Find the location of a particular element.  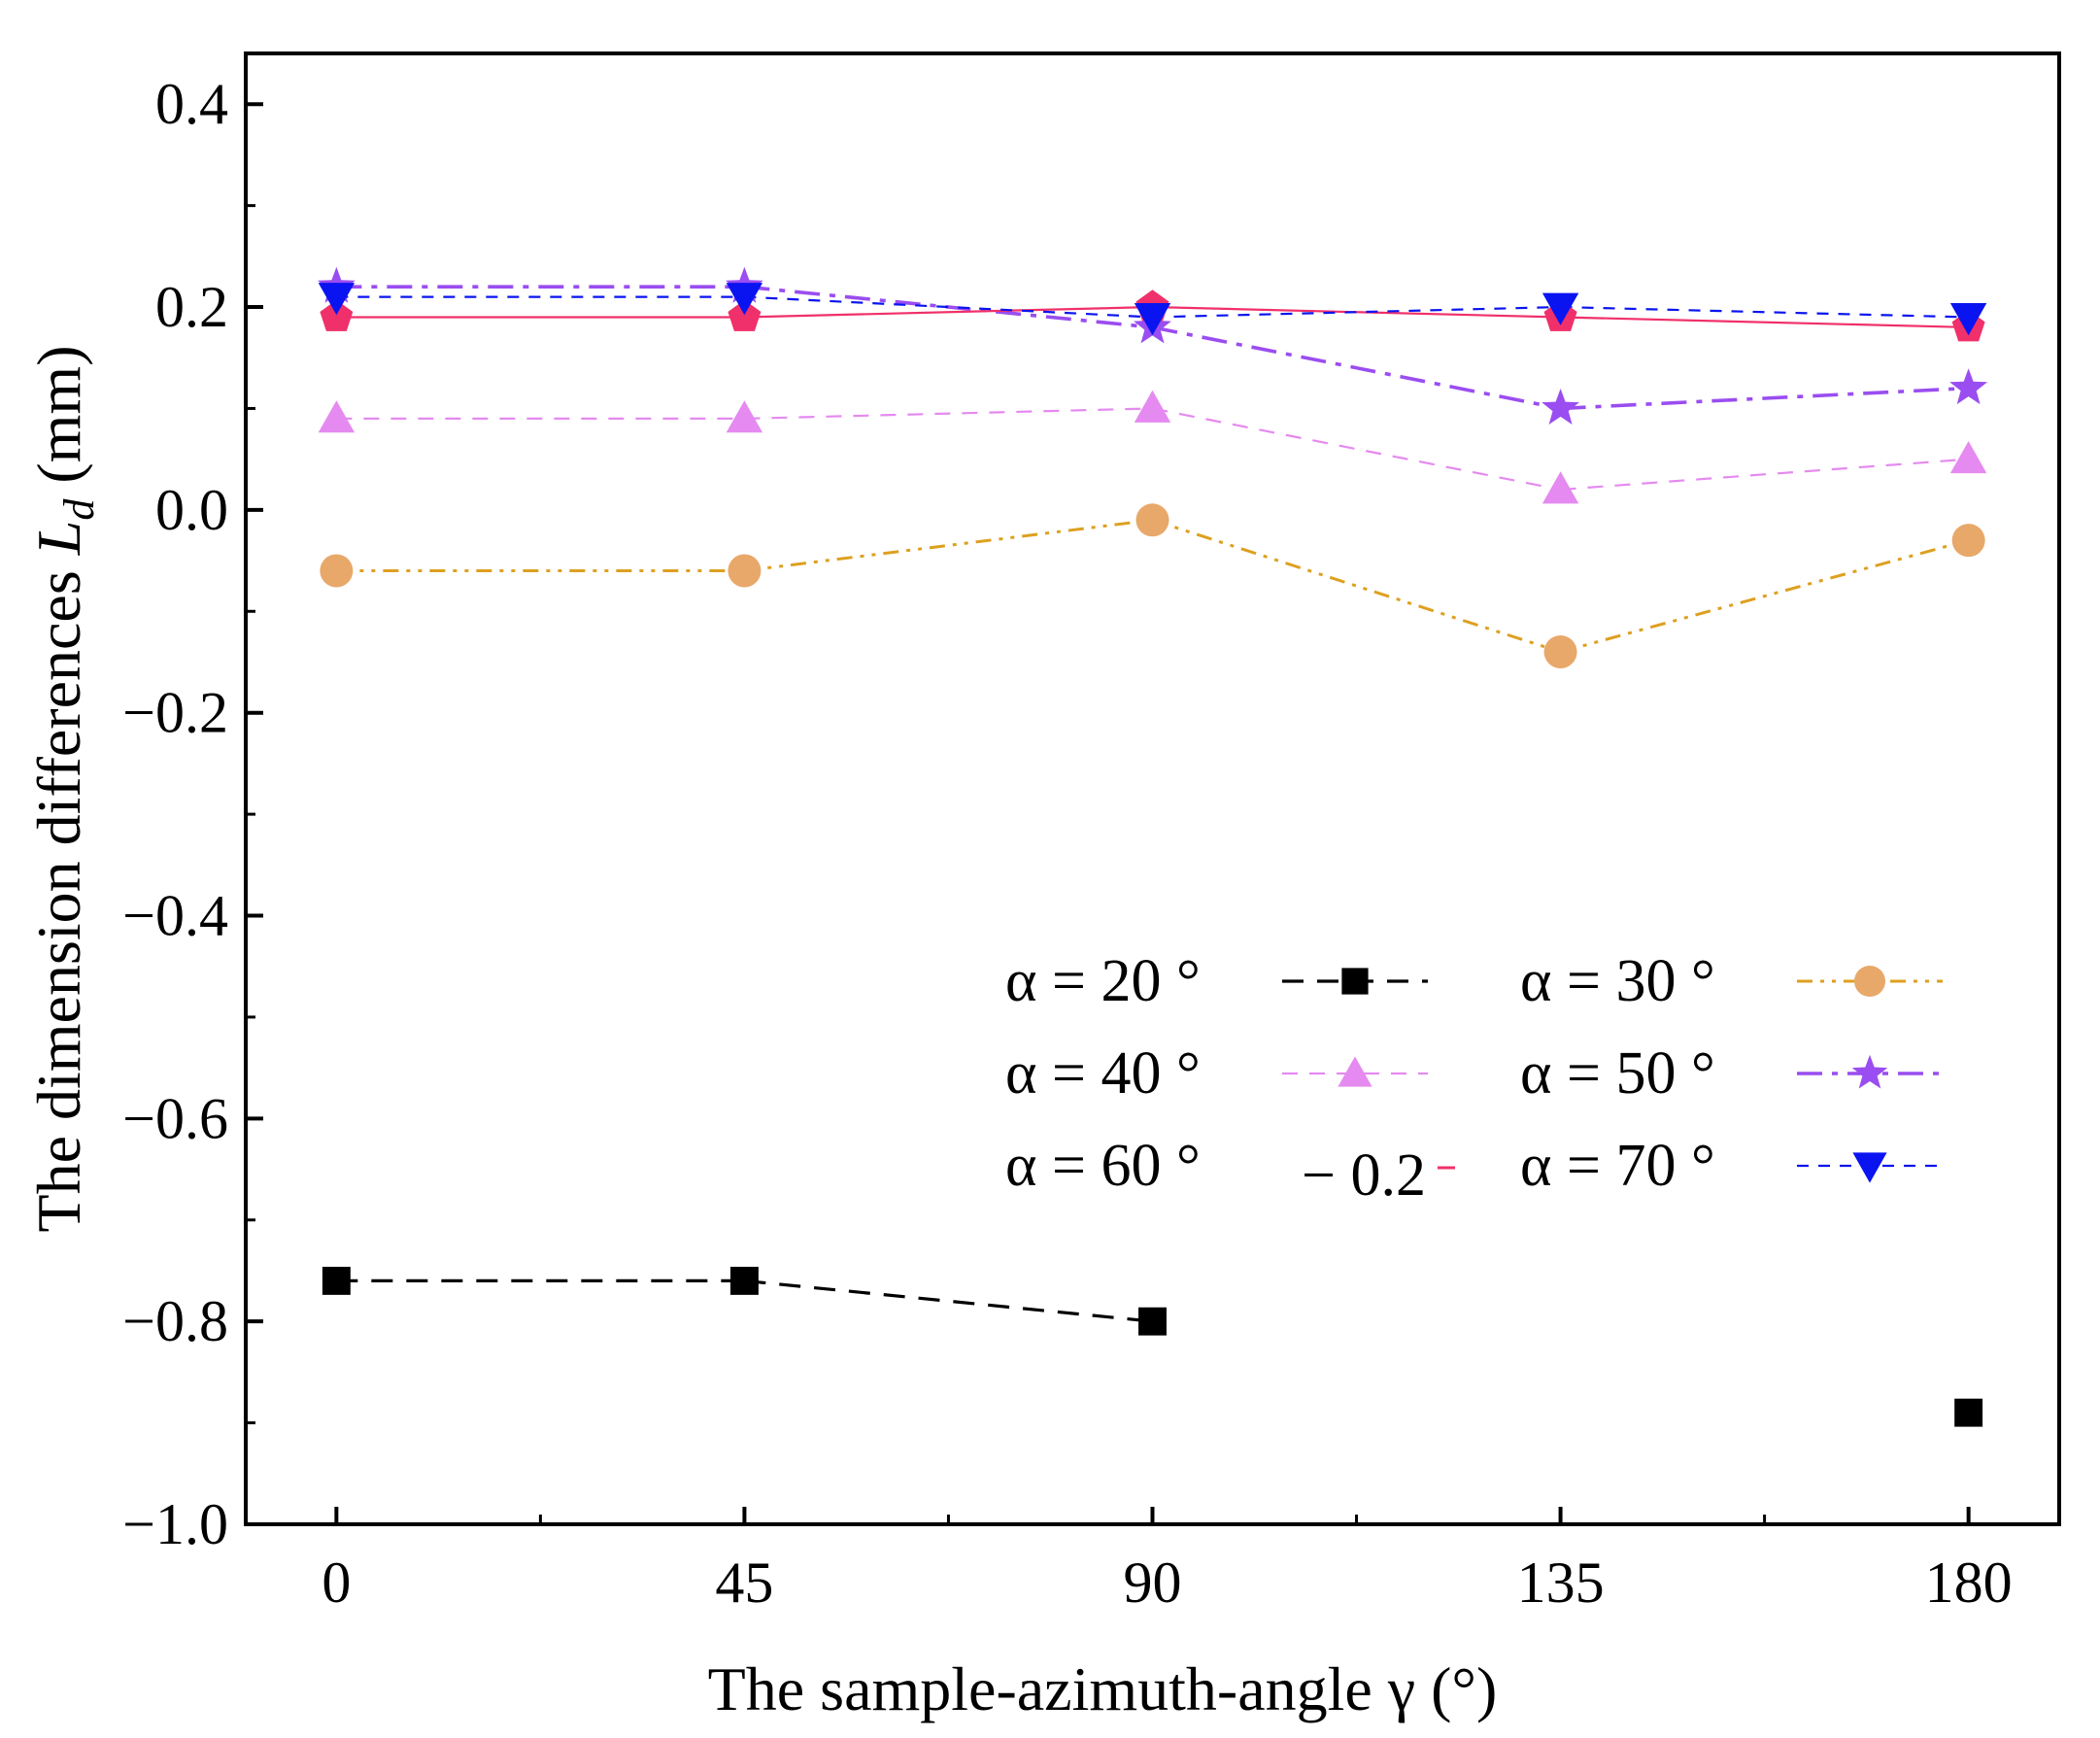

y-tick-label: −0.8 is located at coordinates (175, 1321).